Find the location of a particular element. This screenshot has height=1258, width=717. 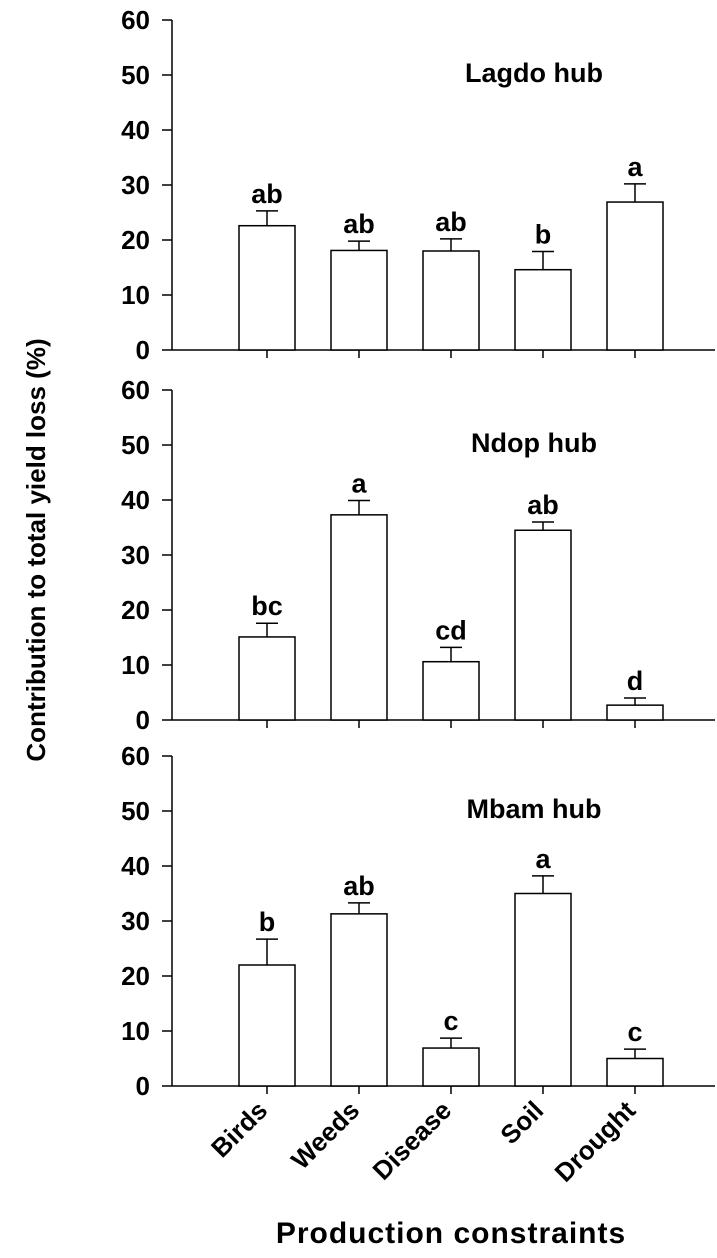

significance-letter: d is located at coordinates (635, 681).